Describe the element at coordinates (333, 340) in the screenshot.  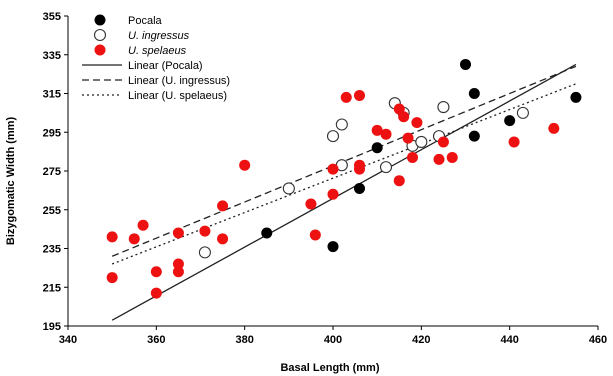
I see `x-tick-label: 400` at that location.